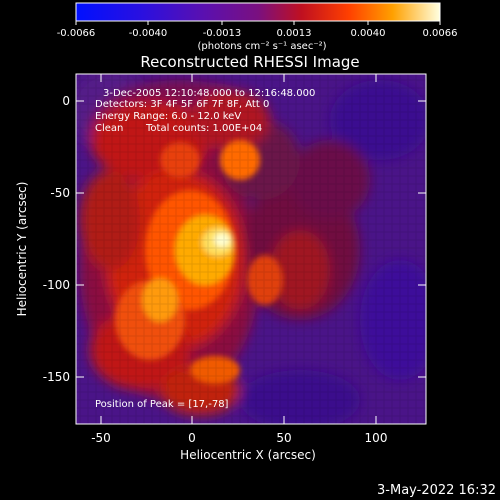  I want to click on y-tick-label: -150, so click(56, 377).